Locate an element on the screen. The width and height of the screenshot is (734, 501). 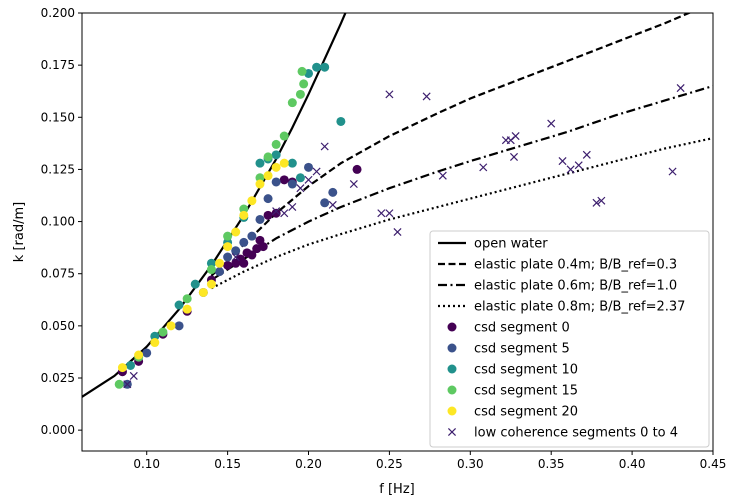
legend-label: open water is located at coordinates (511, 244).